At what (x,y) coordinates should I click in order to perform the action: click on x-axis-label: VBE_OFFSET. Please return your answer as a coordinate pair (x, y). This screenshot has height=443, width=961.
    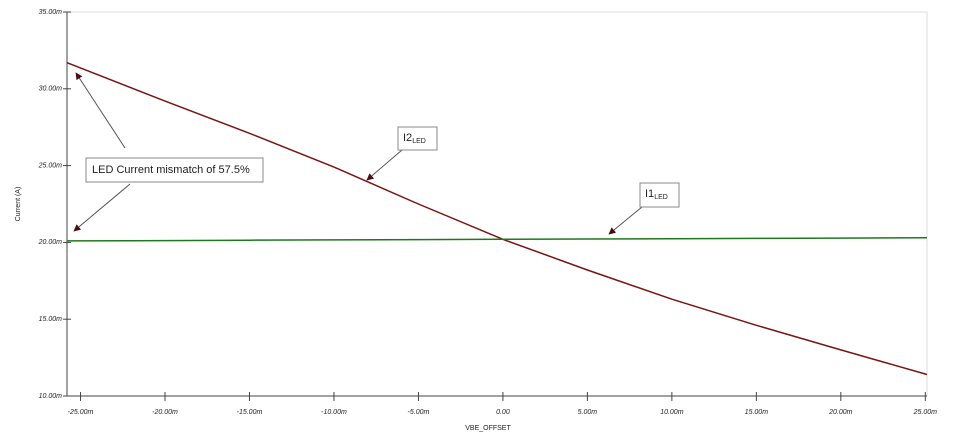
    Looking at the image, I should click on (488, 428).